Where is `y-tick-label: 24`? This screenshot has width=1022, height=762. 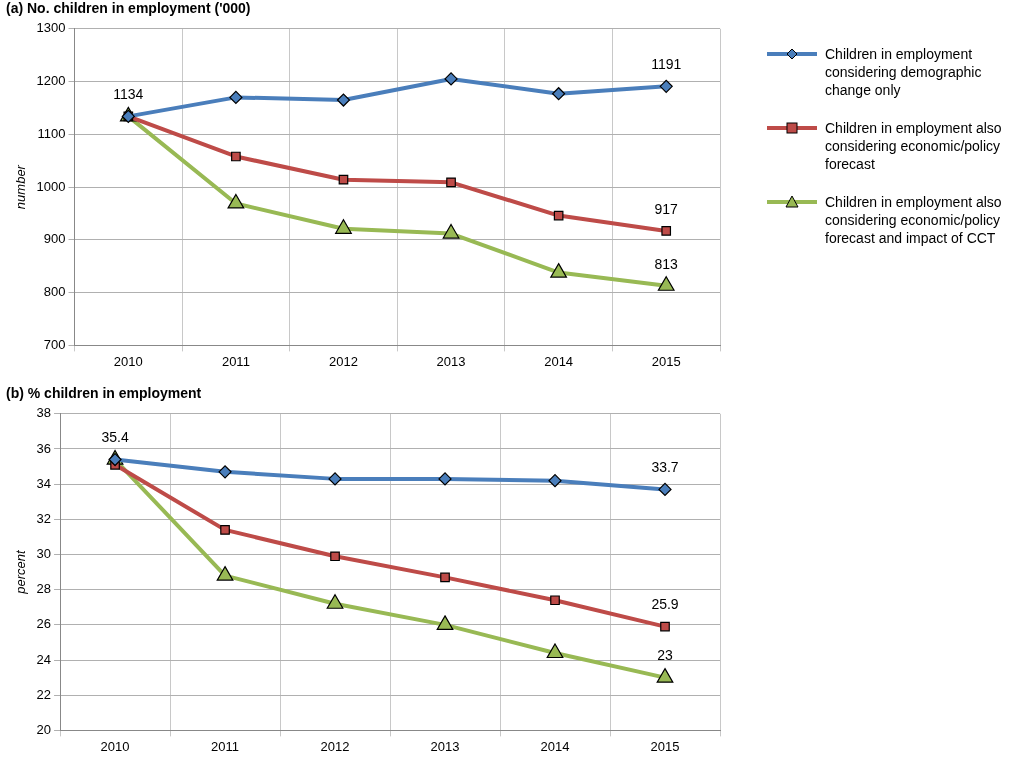 y-tick-label: 24 is located at coordinates (44, 659).